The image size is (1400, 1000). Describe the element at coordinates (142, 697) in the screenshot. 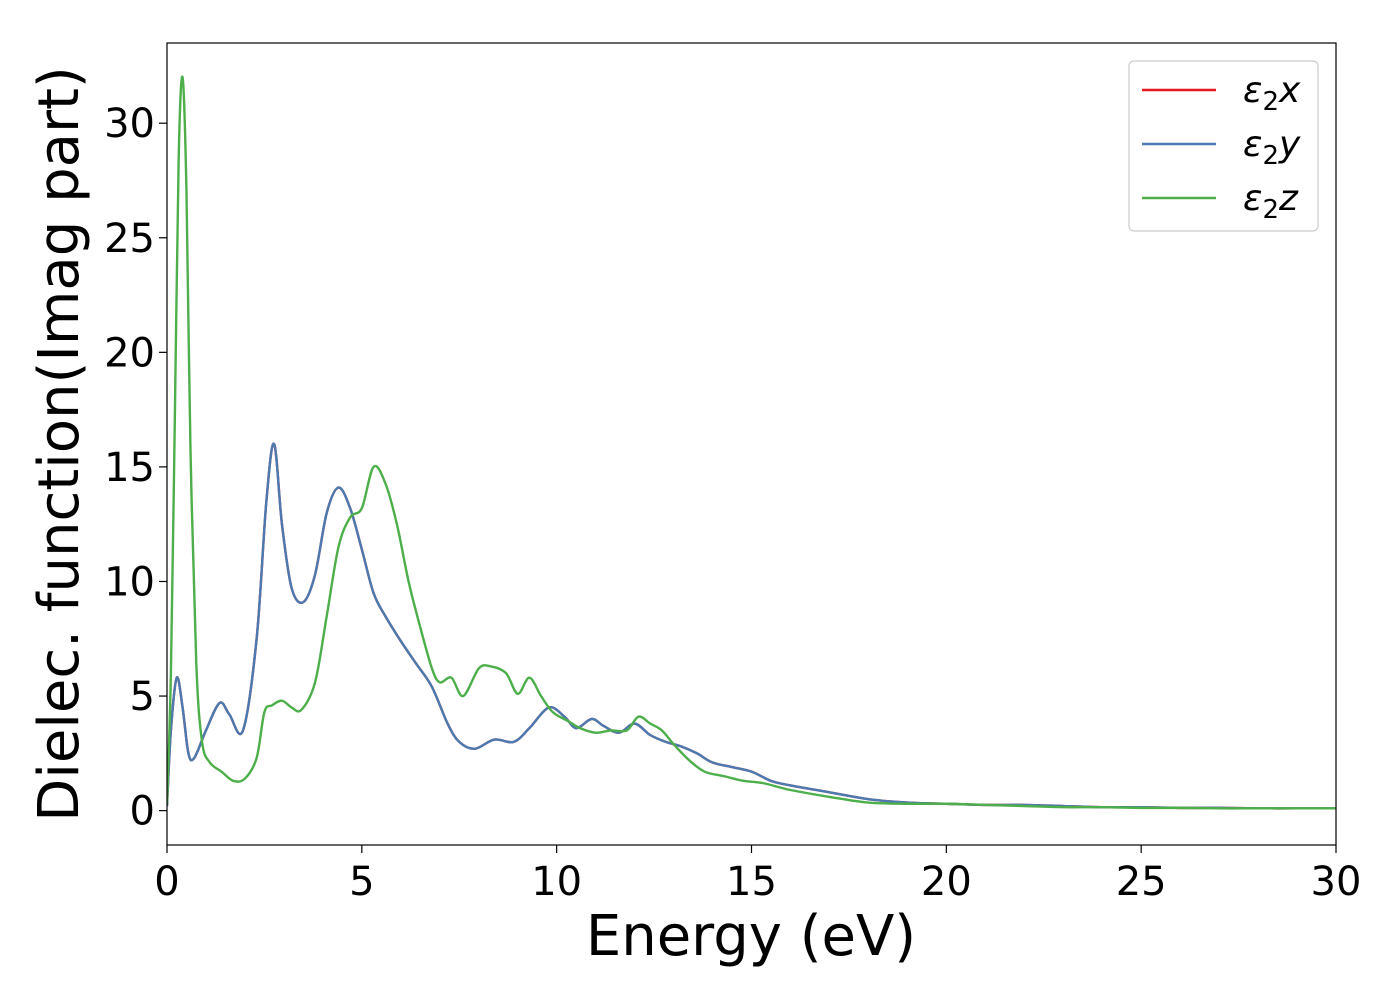

I see `y-tick-label: 5` at that location.